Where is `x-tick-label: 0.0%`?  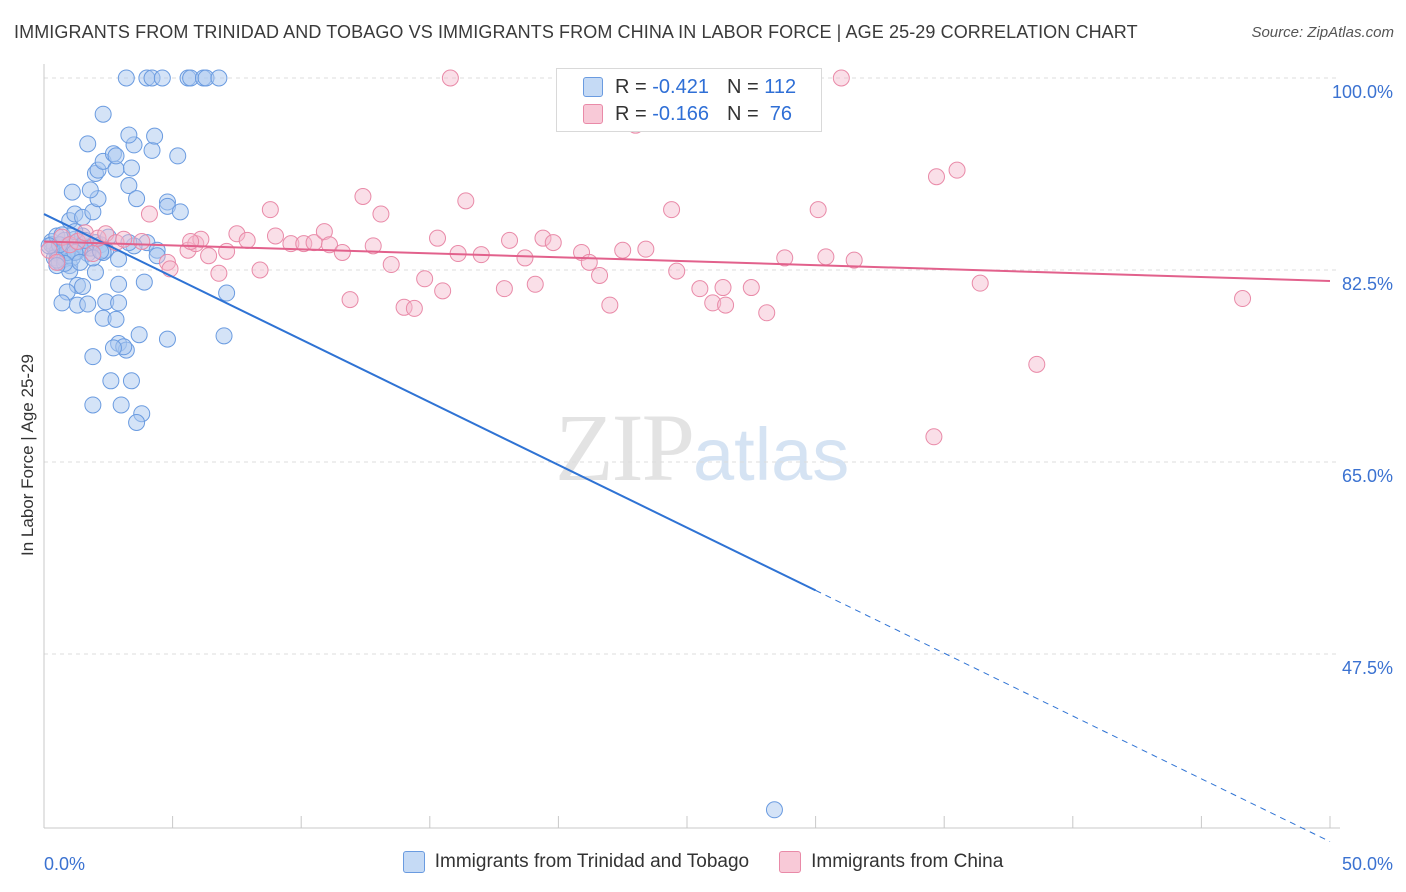
x-tick-label: 0.0% is located at coordinates (64, 864).